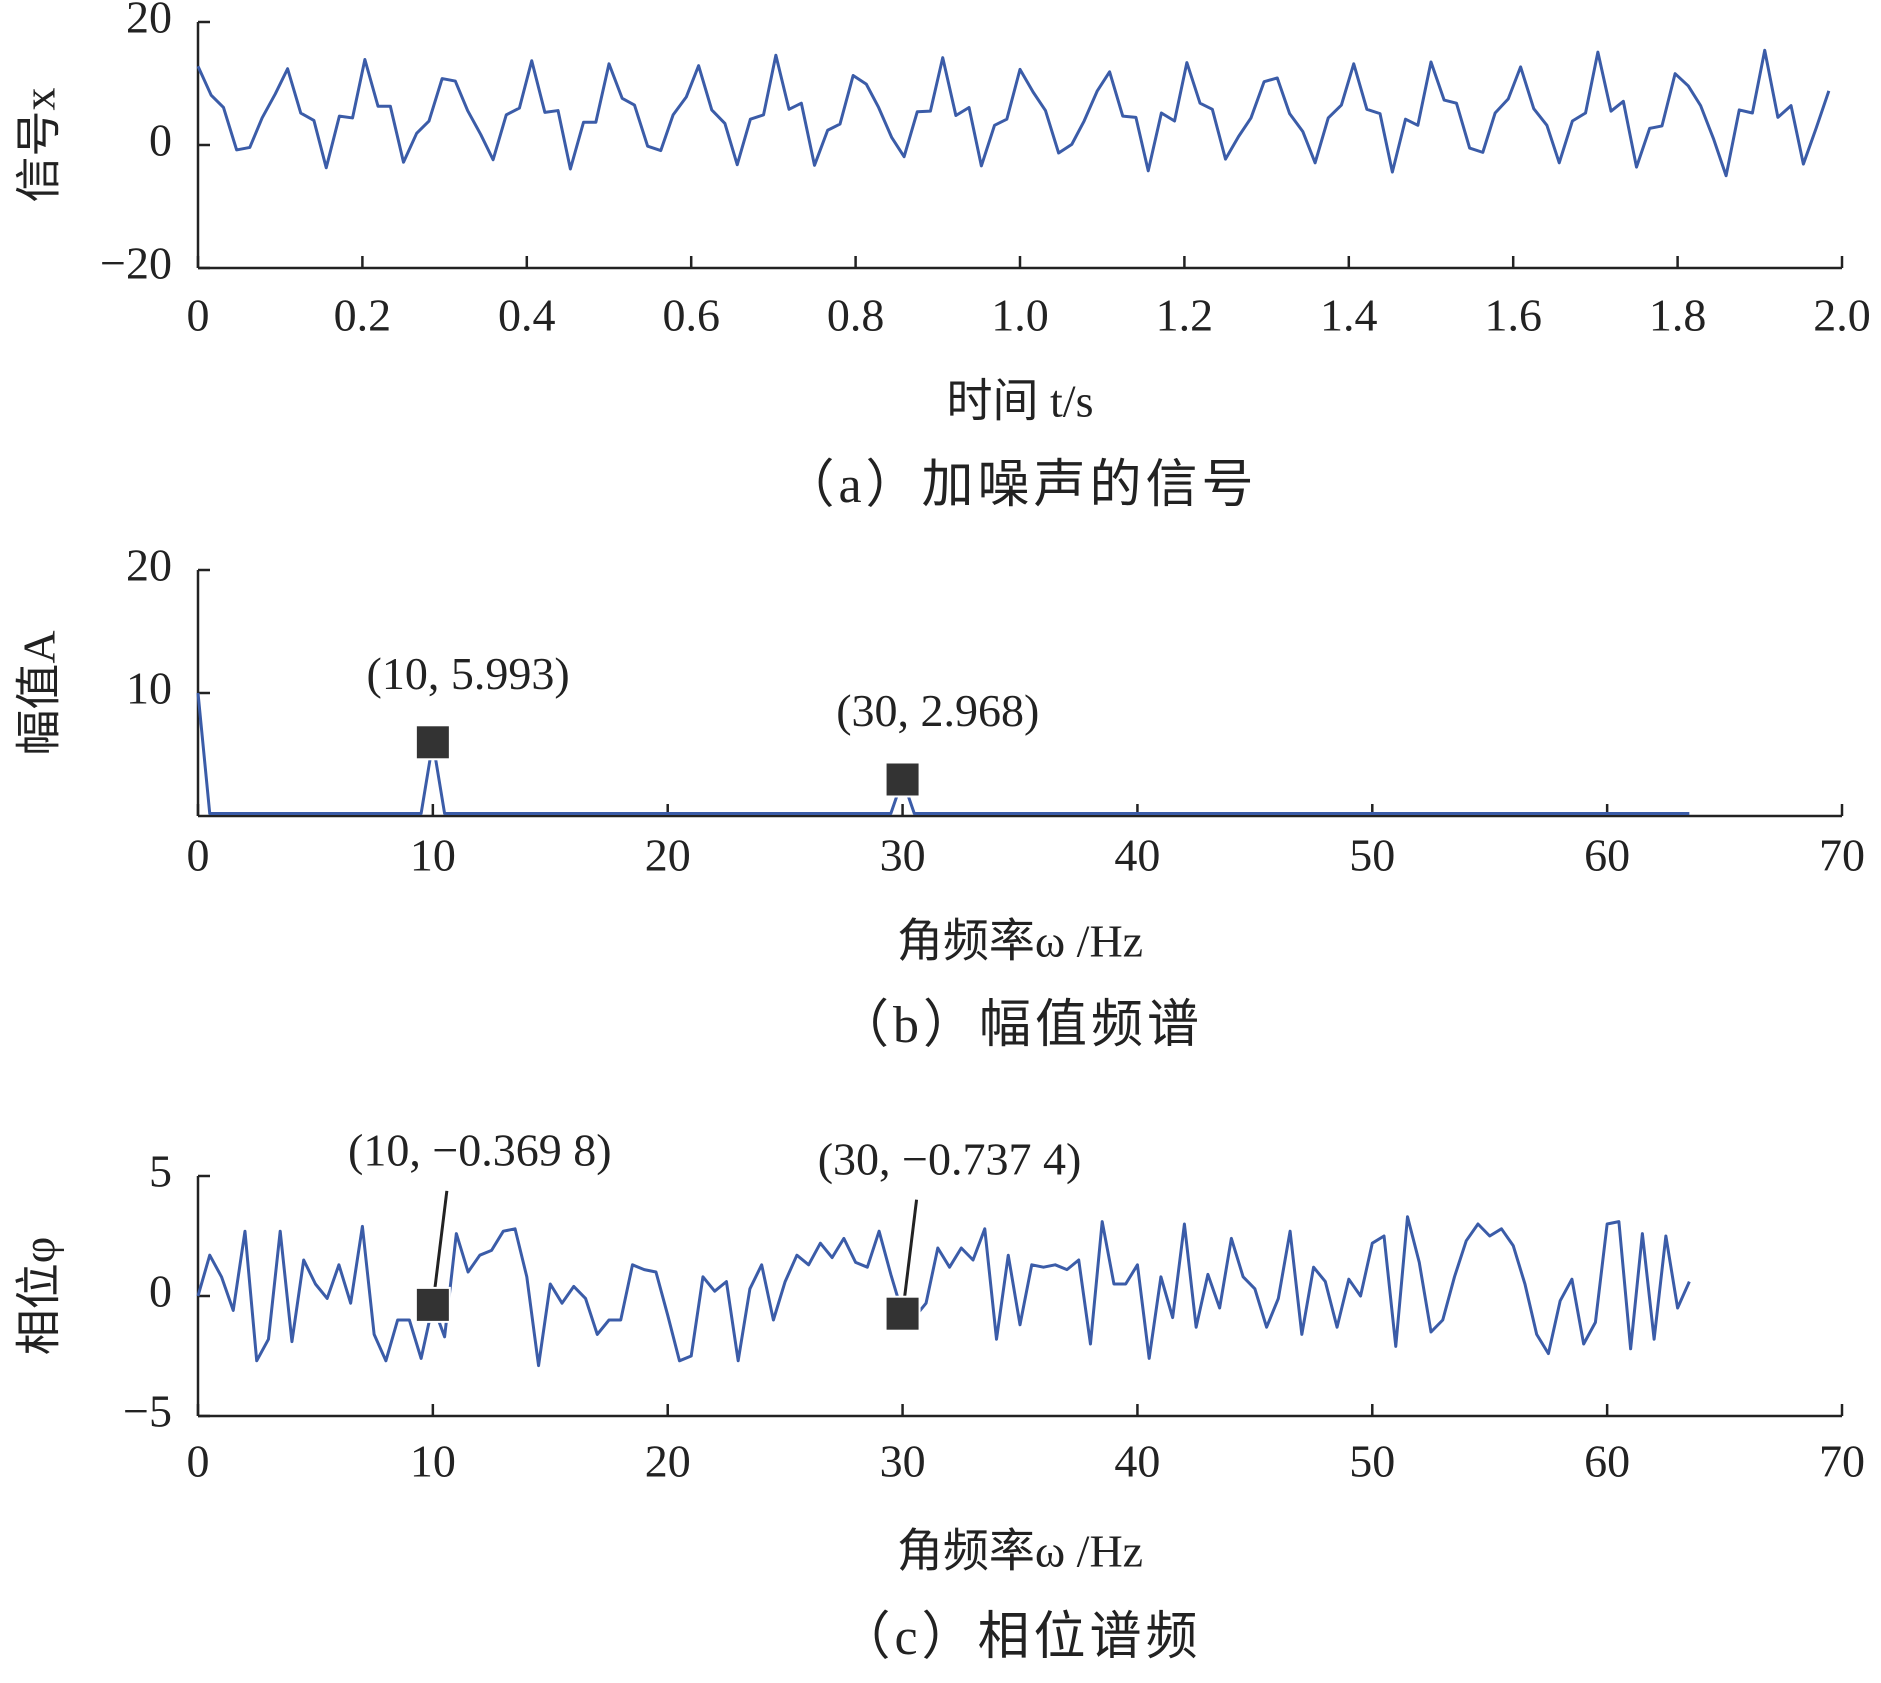 Image resolution: width=1881 pixels, height=1683 pixels. I want to click on y-axis-label: 信号x, so click(39, 145).